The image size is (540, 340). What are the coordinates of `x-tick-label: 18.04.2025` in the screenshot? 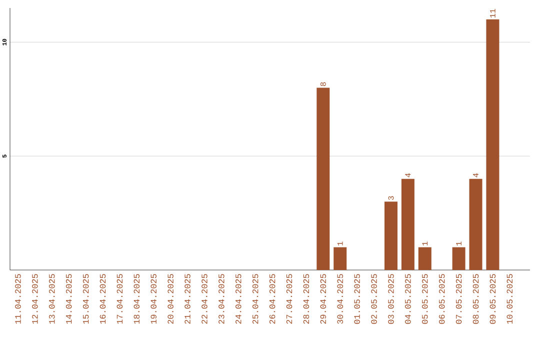 It's located at (137, 299).